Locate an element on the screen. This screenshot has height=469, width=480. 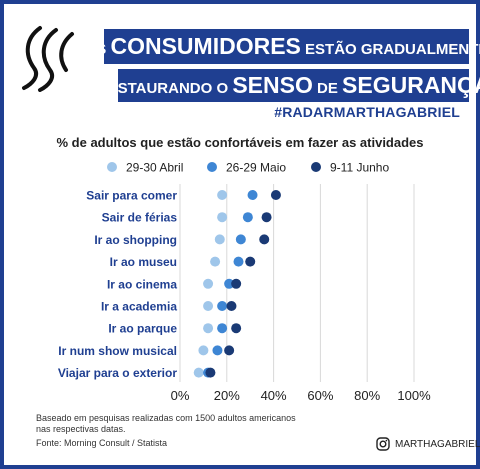
hashtag: #RADARMARTHAGABRIEL is located at coordinates (367, 112).